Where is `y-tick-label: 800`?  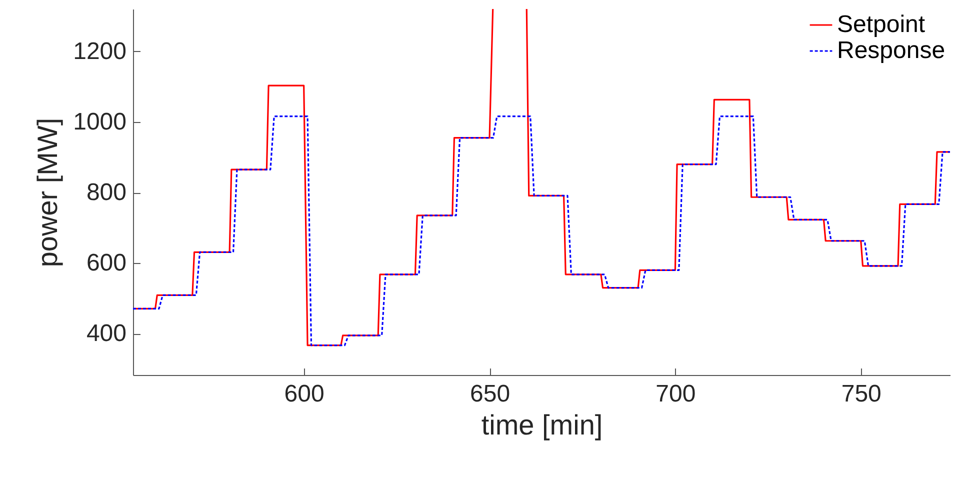 y-tick-label: 800 is located at coordinates (106, 192).